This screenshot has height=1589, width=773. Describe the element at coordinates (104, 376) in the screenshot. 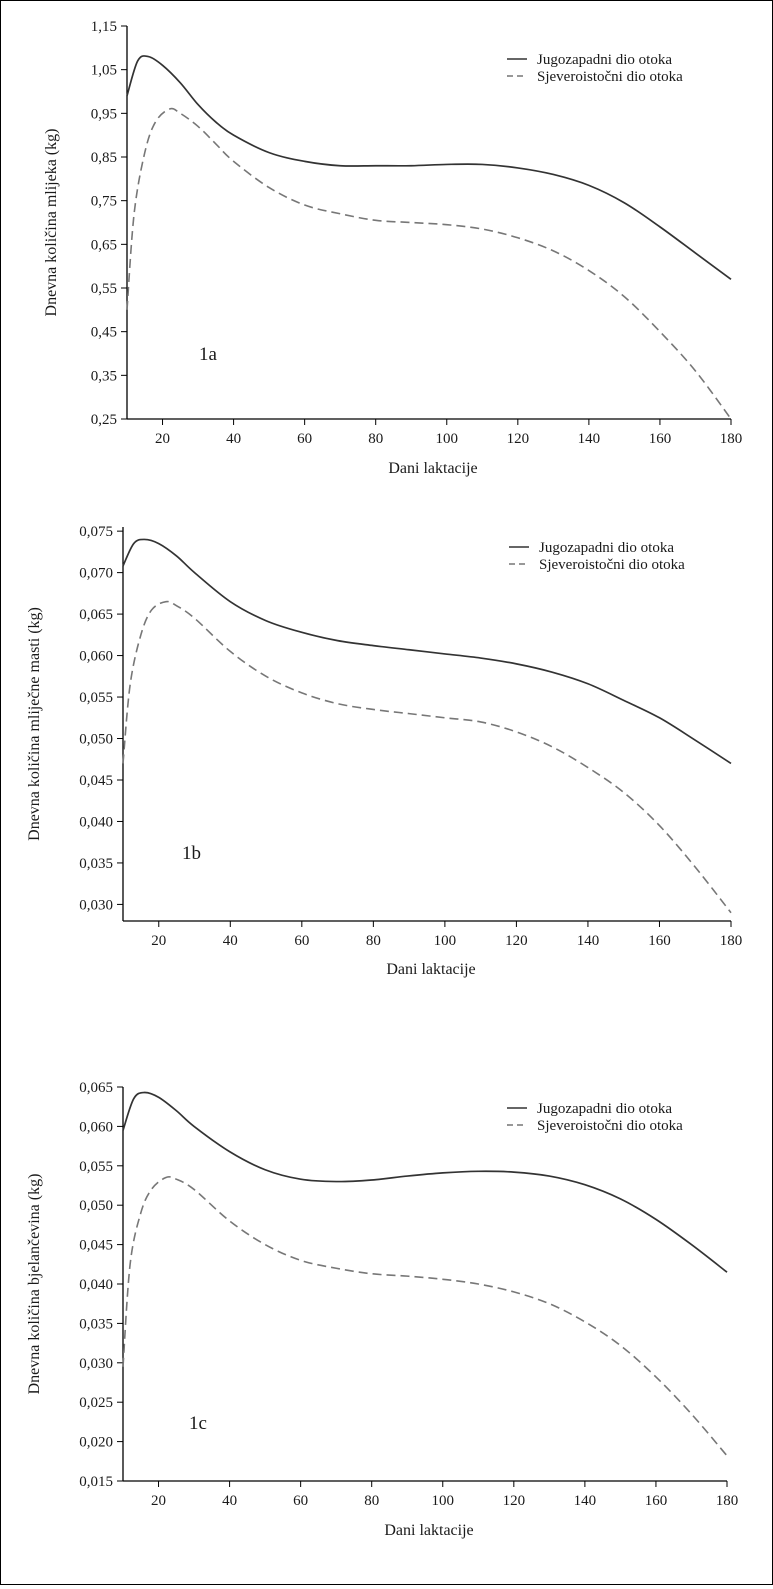

I see `y-tick-label: 0,35` at that location.